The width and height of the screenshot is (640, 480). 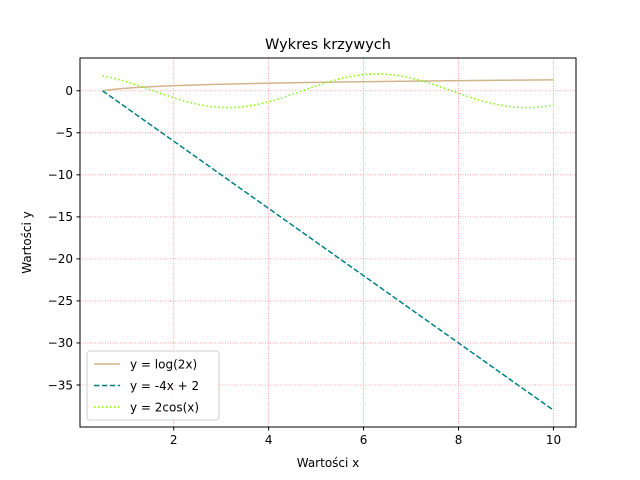 I want to click on y-tick-label: −35, so click(x=60, y=385).